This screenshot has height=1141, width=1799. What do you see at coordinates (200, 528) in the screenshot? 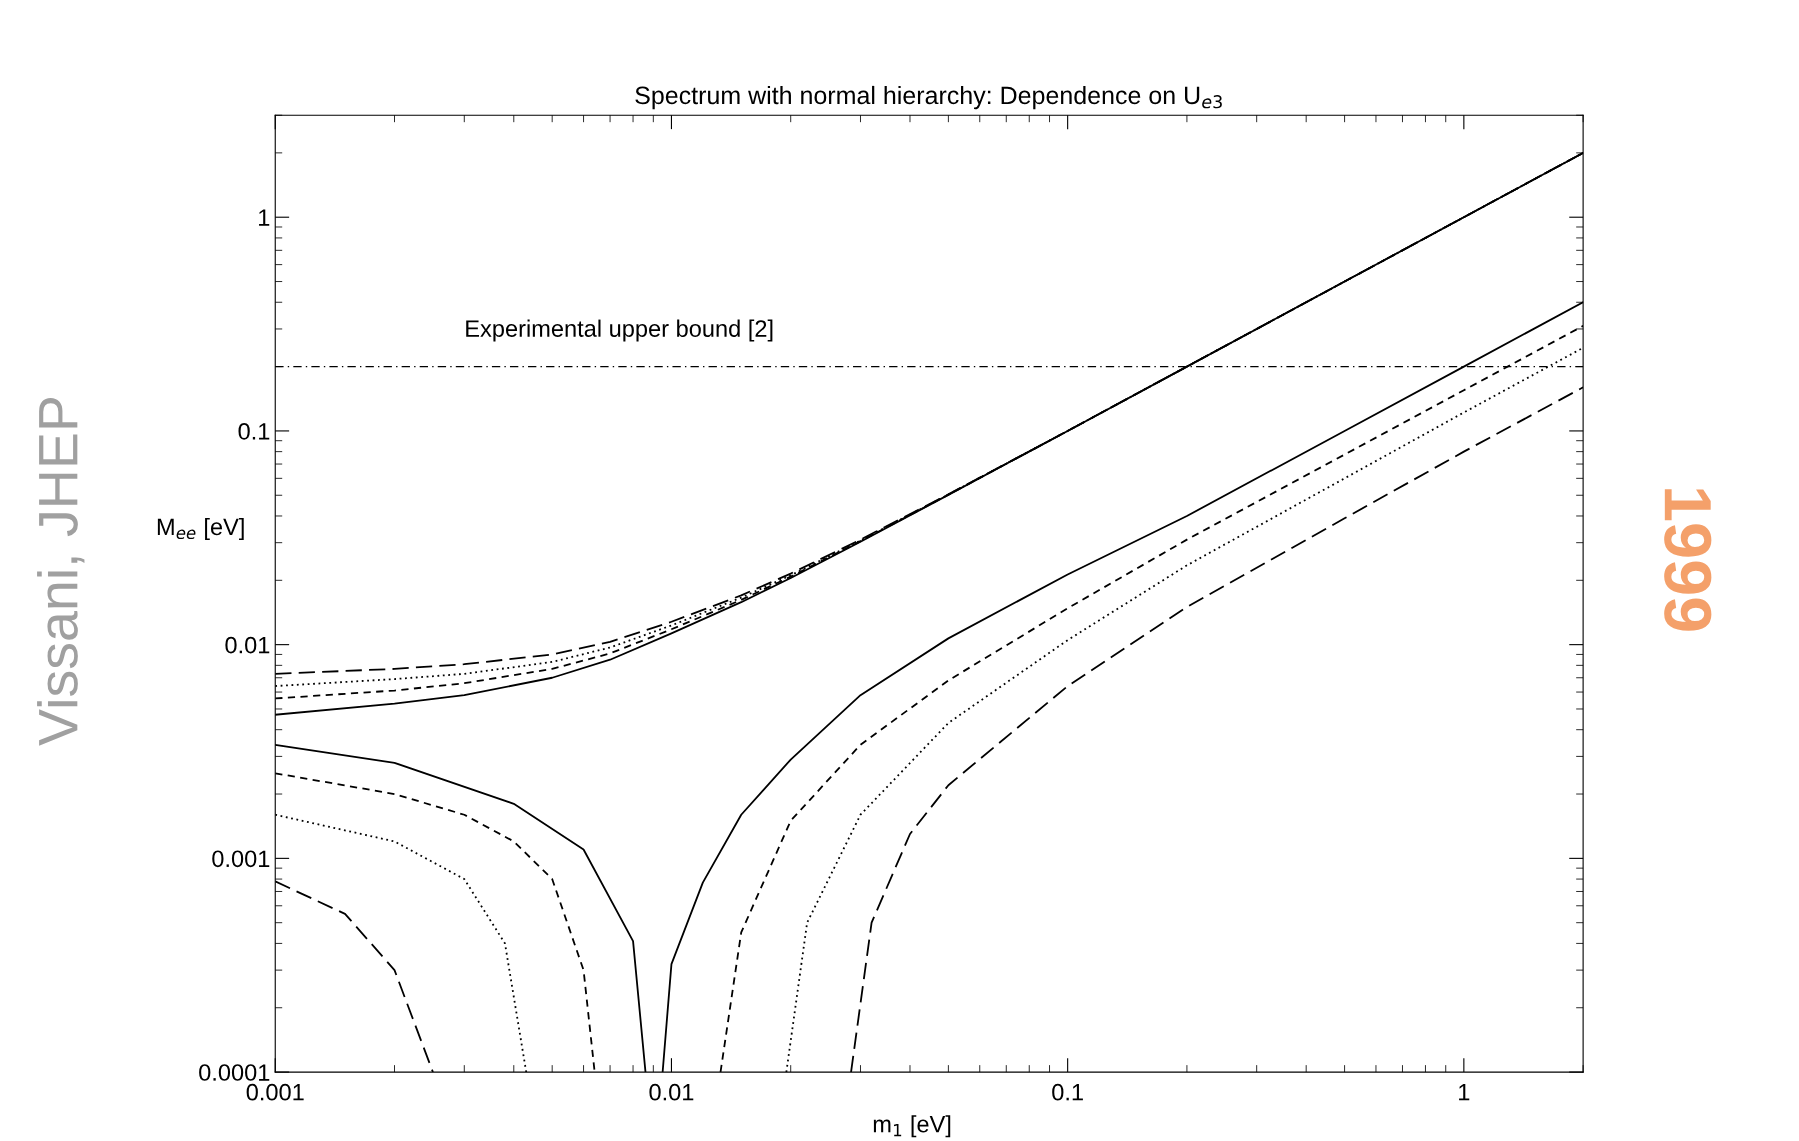
I see `y-axis-title: M$_{ee}$ [eV]` at bounding box center [200, 528].